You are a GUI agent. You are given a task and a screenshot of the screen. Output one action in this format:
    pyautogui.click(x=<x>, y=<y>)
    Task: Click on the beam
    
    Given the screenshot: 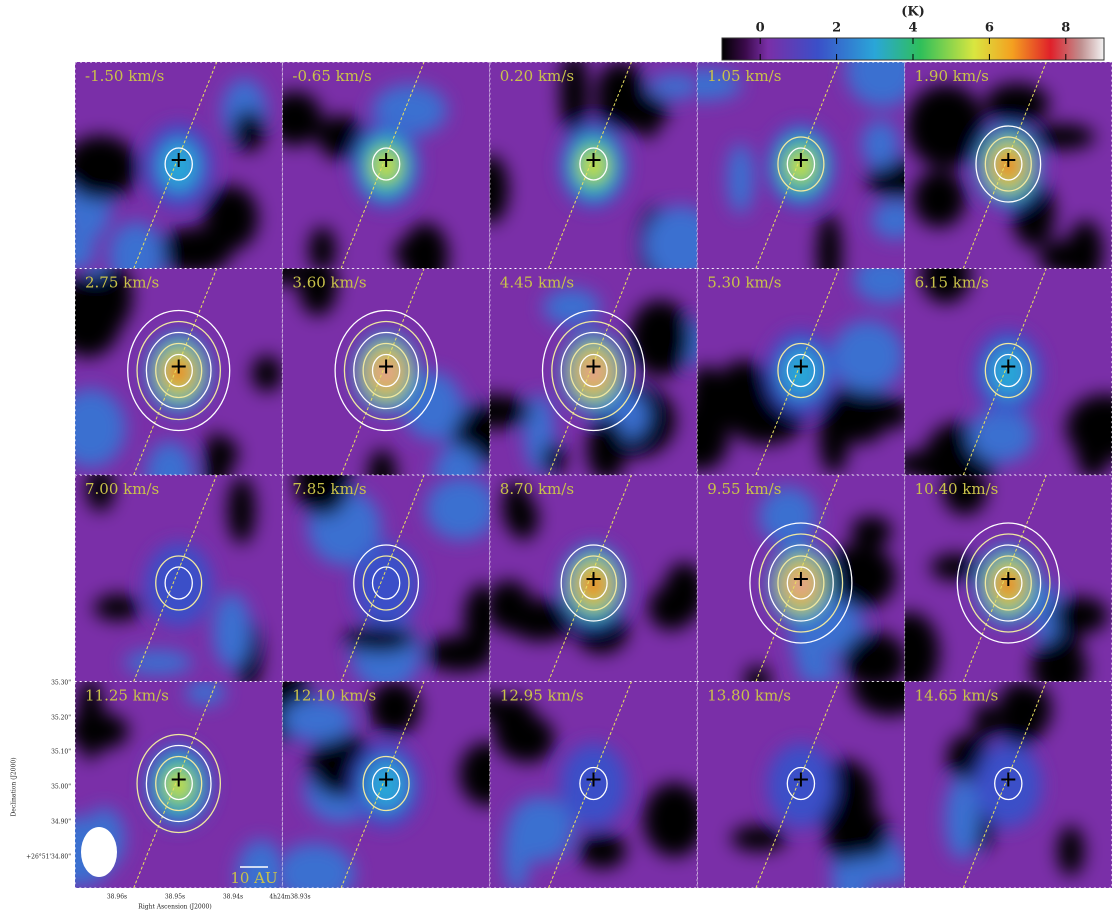 What is the action you would take?
    pyautogui.click(x=99, y=852)
    